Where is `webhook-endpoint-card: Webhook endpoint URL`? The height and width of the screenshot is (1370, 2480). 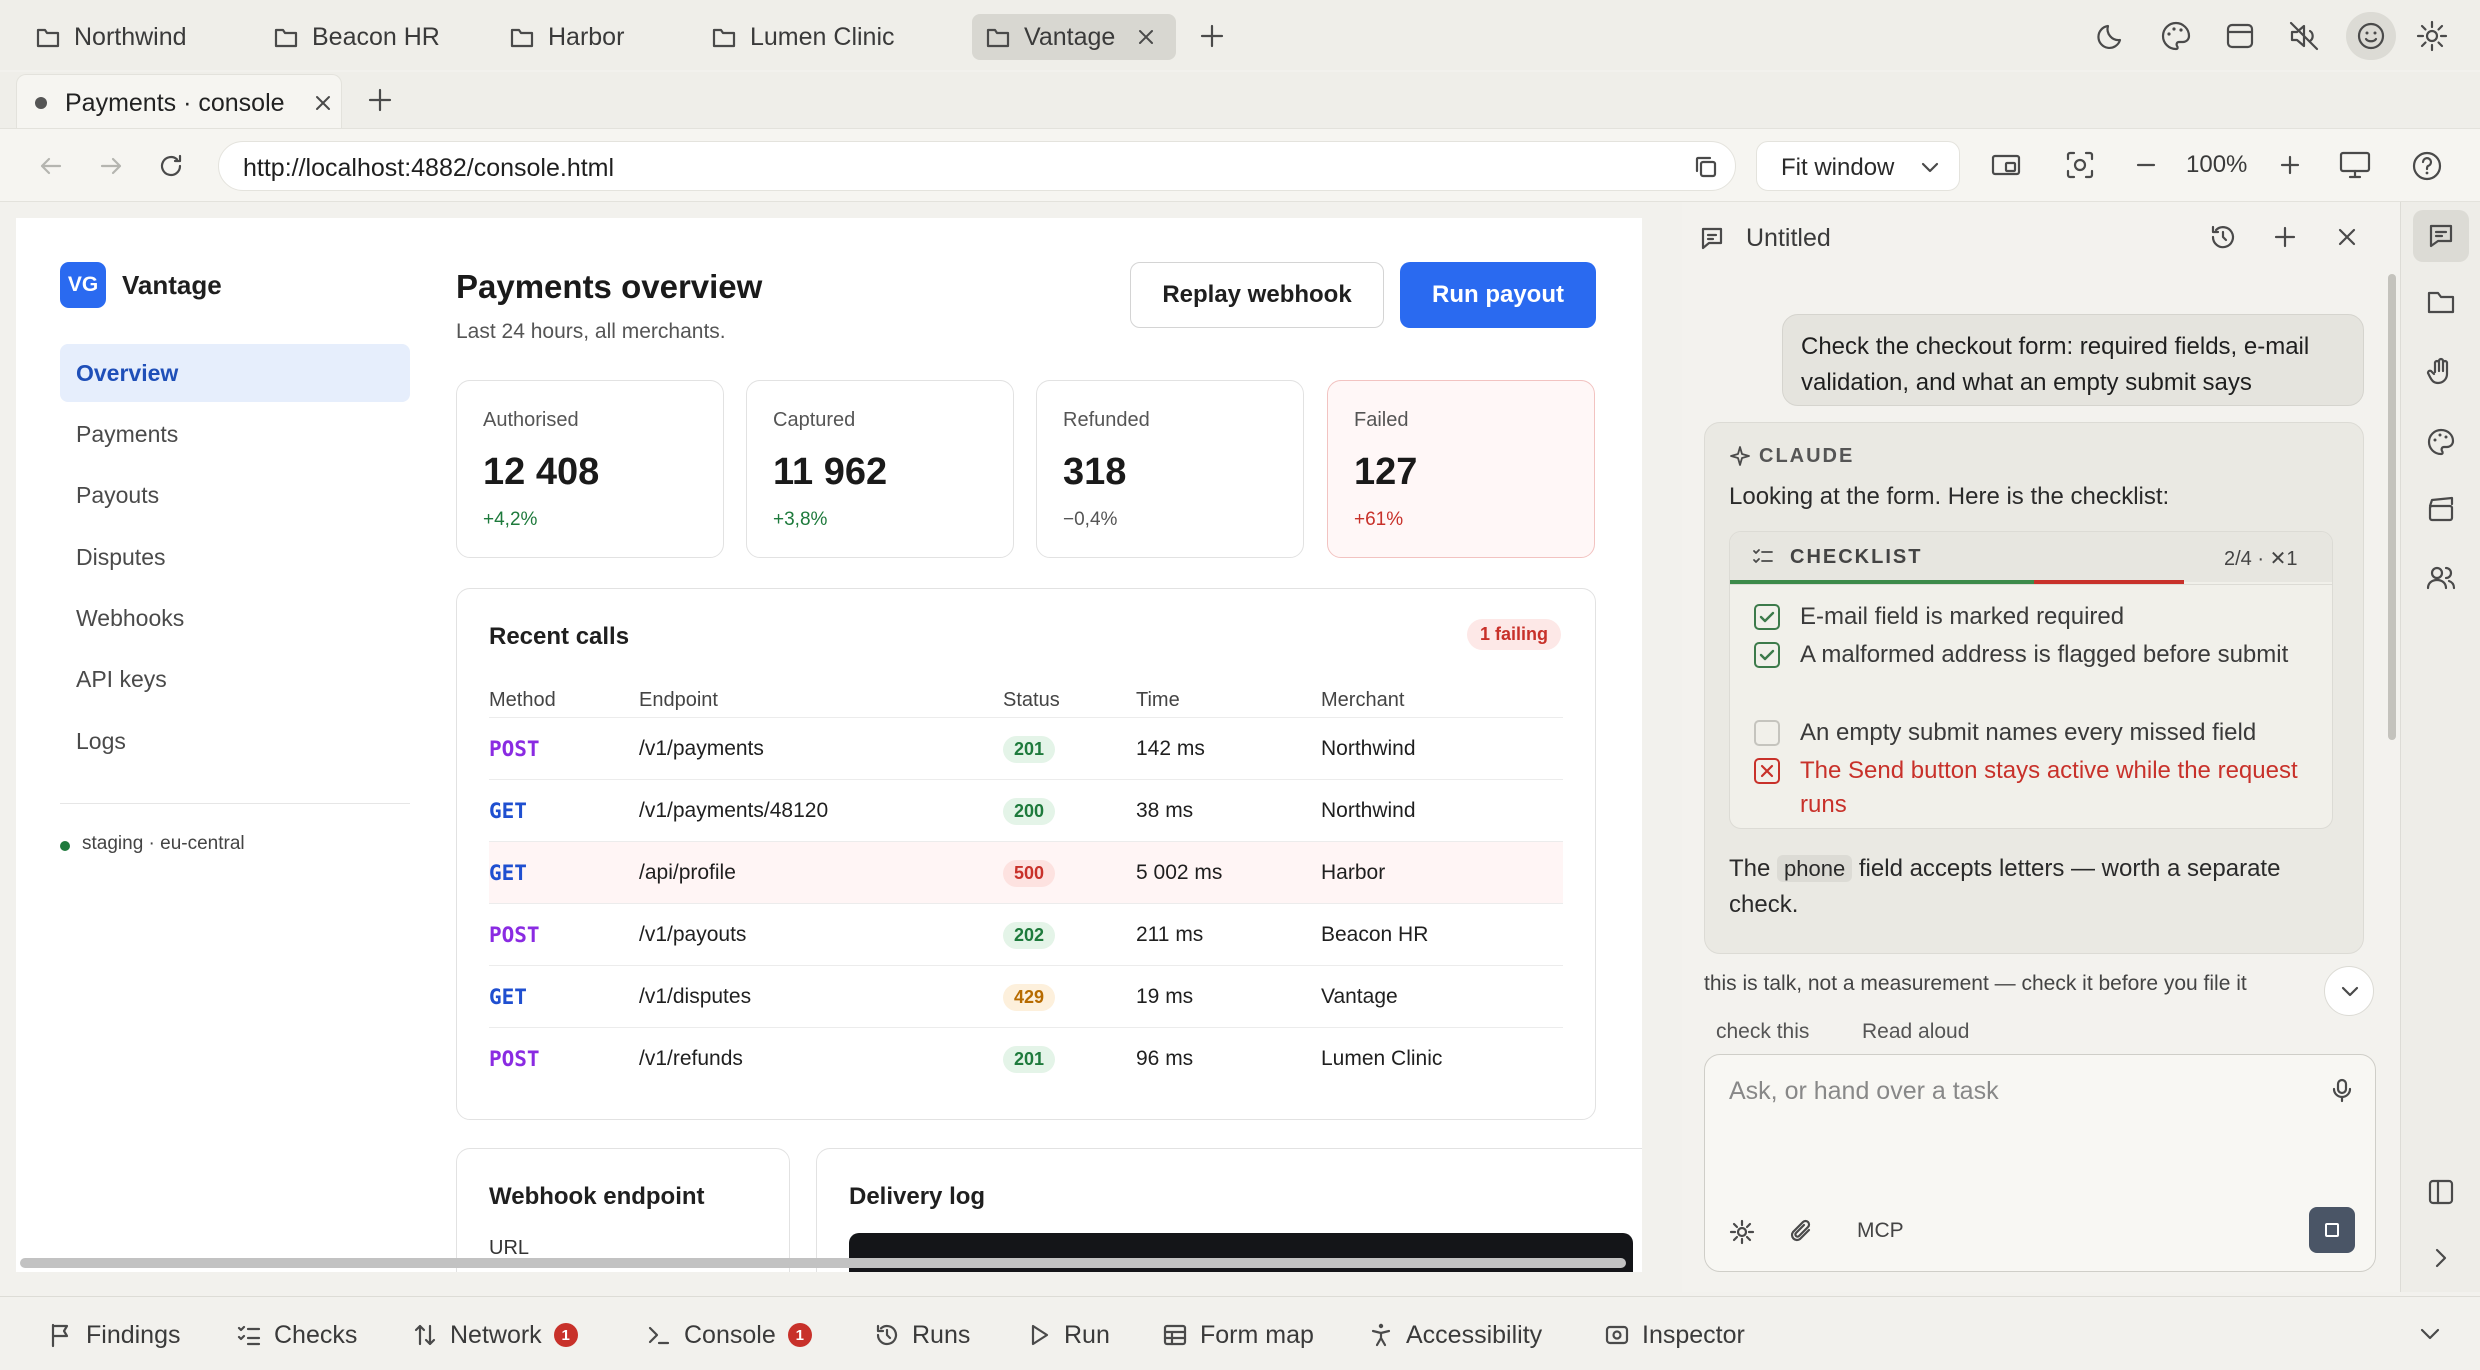 webhook-endpoint-card: Webhook endpoint URL is located at coordinates (623, 1210).